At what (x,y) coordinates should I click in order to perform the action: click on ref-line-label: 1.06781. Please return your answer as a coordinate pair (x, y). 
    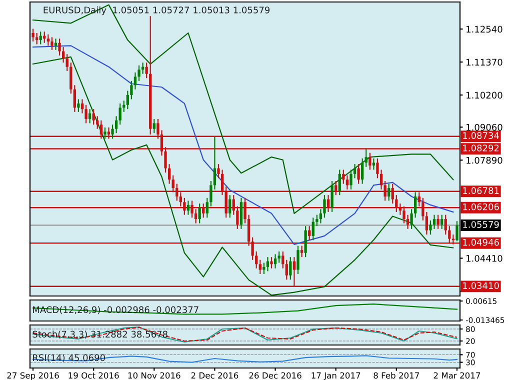
    Looking at the image, I should click on (481, 190).